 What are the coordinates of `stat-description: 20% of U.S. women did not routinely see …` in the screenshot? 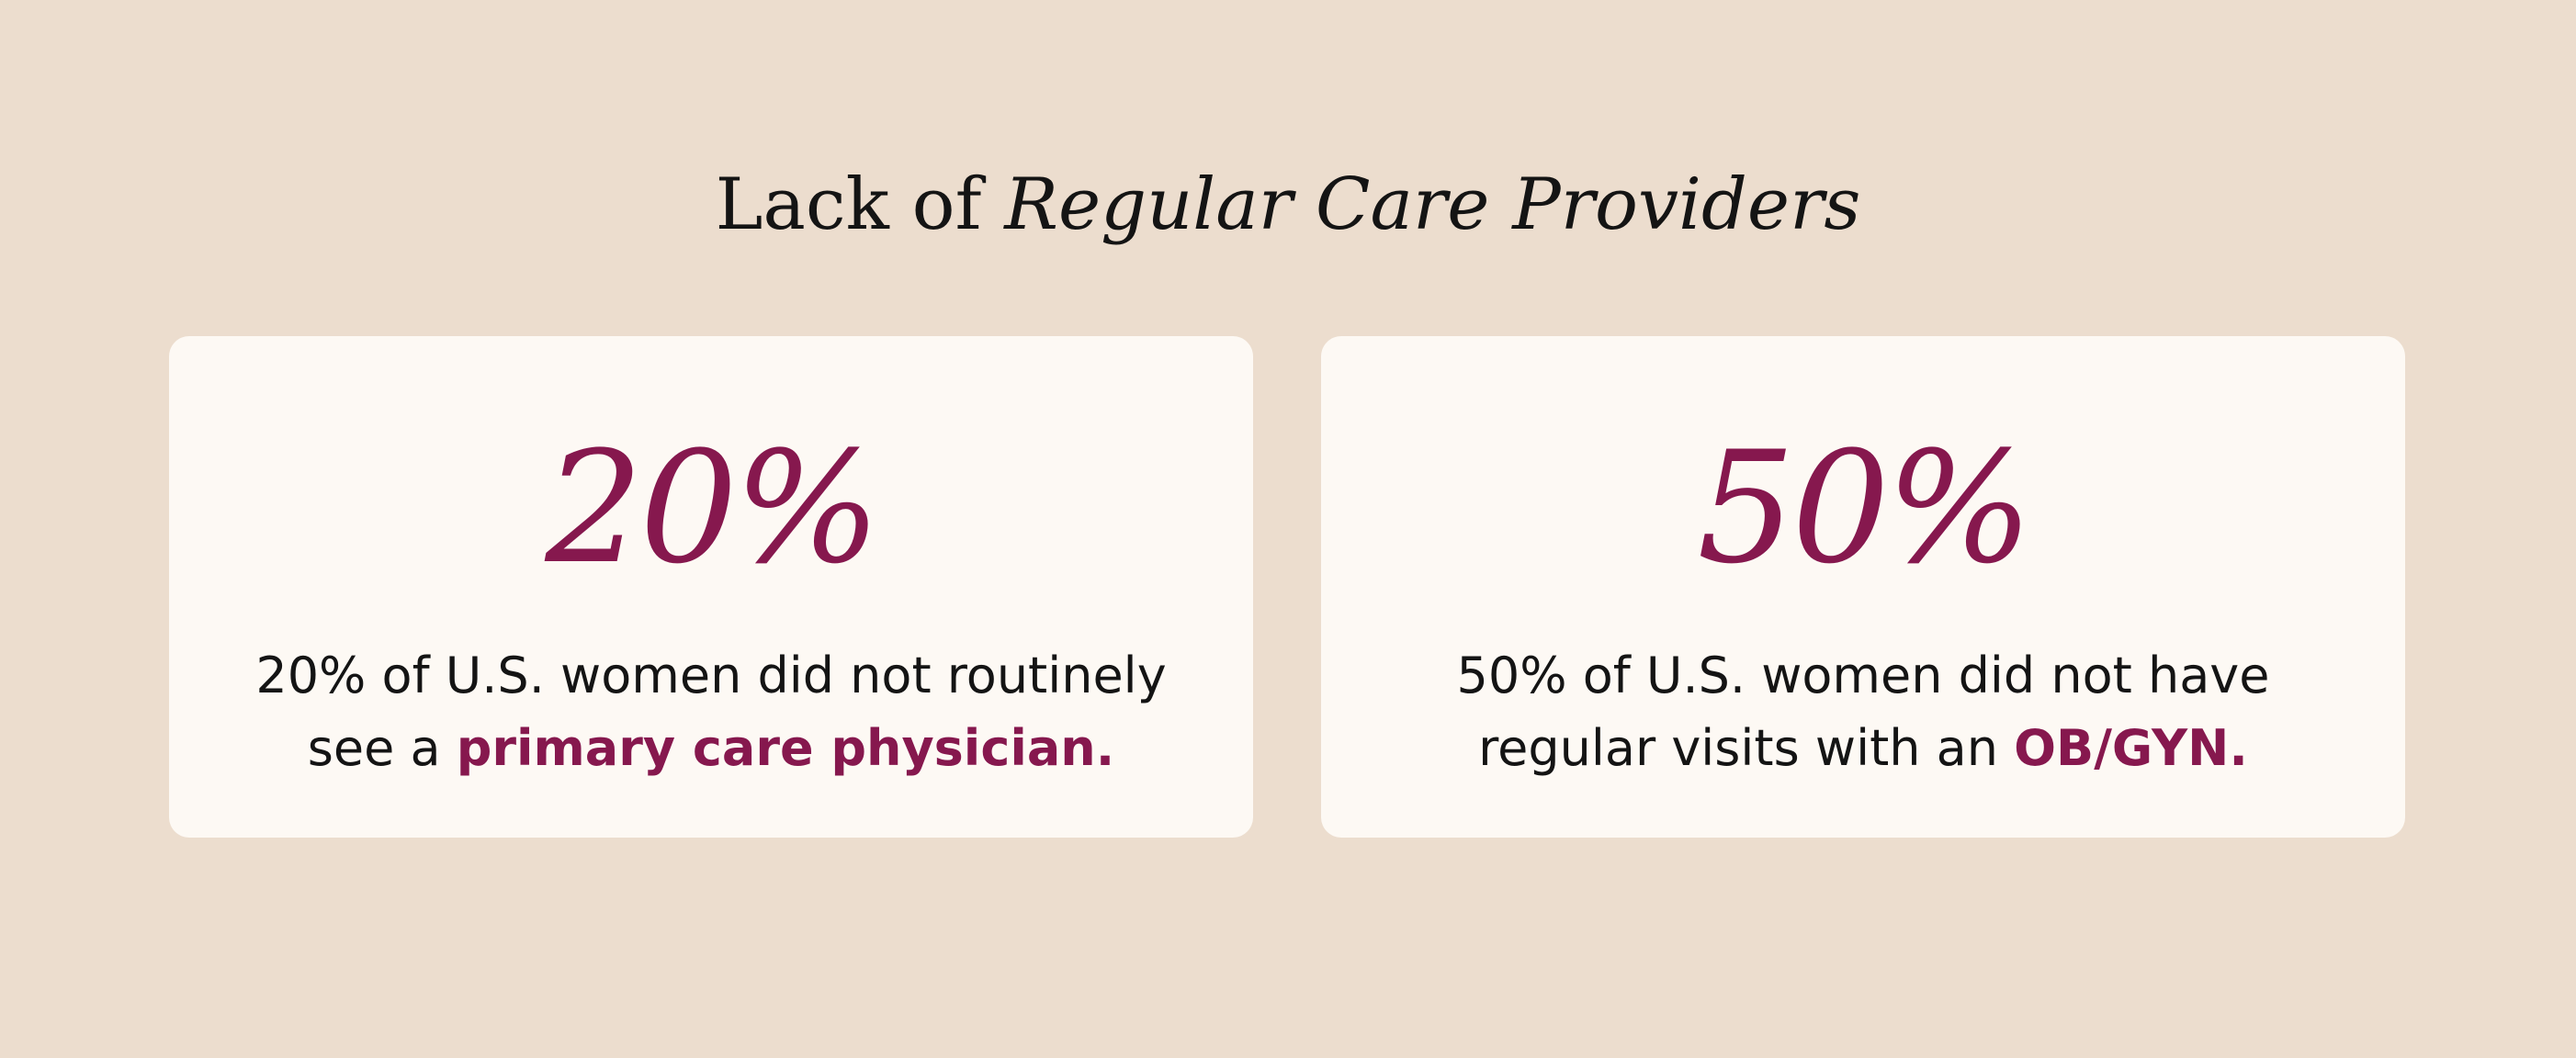 It's located at (711, 711).